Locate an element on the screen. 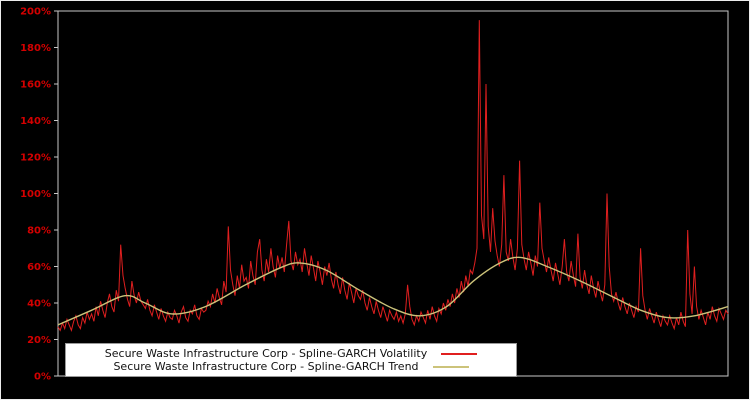 The image size is (750, 400). y-tick-label: 20% is located at coordinates (39, 340).